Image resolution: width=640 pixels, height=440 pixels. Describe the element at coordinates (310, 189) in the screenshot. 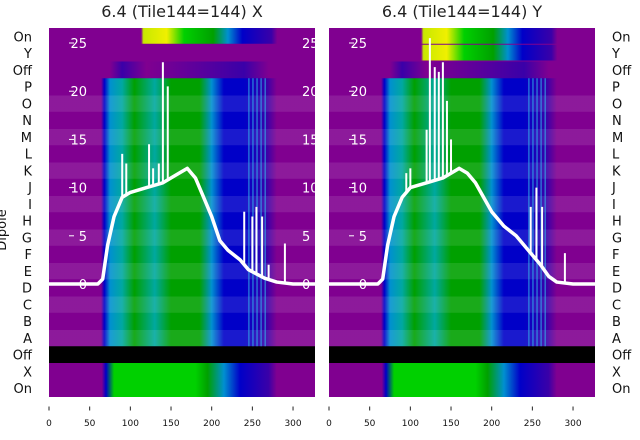

I see `inner-y-tick-label-right: 10` at that location.